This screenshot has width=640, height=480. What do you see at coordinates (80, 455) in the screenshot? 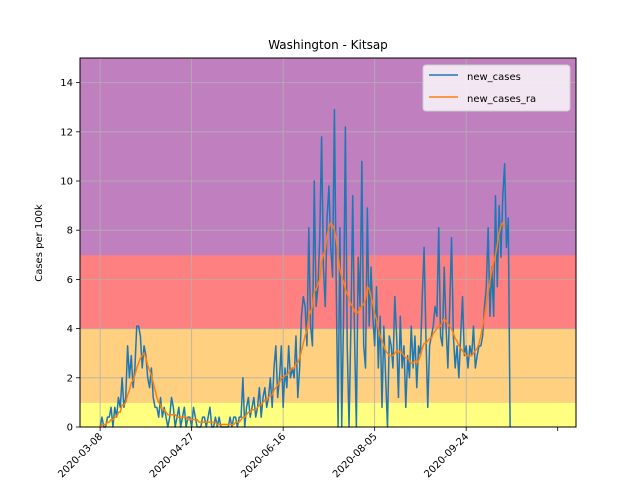
I see `x-tick-label-0: 2020-03-08` at bounding box center [80, 455].